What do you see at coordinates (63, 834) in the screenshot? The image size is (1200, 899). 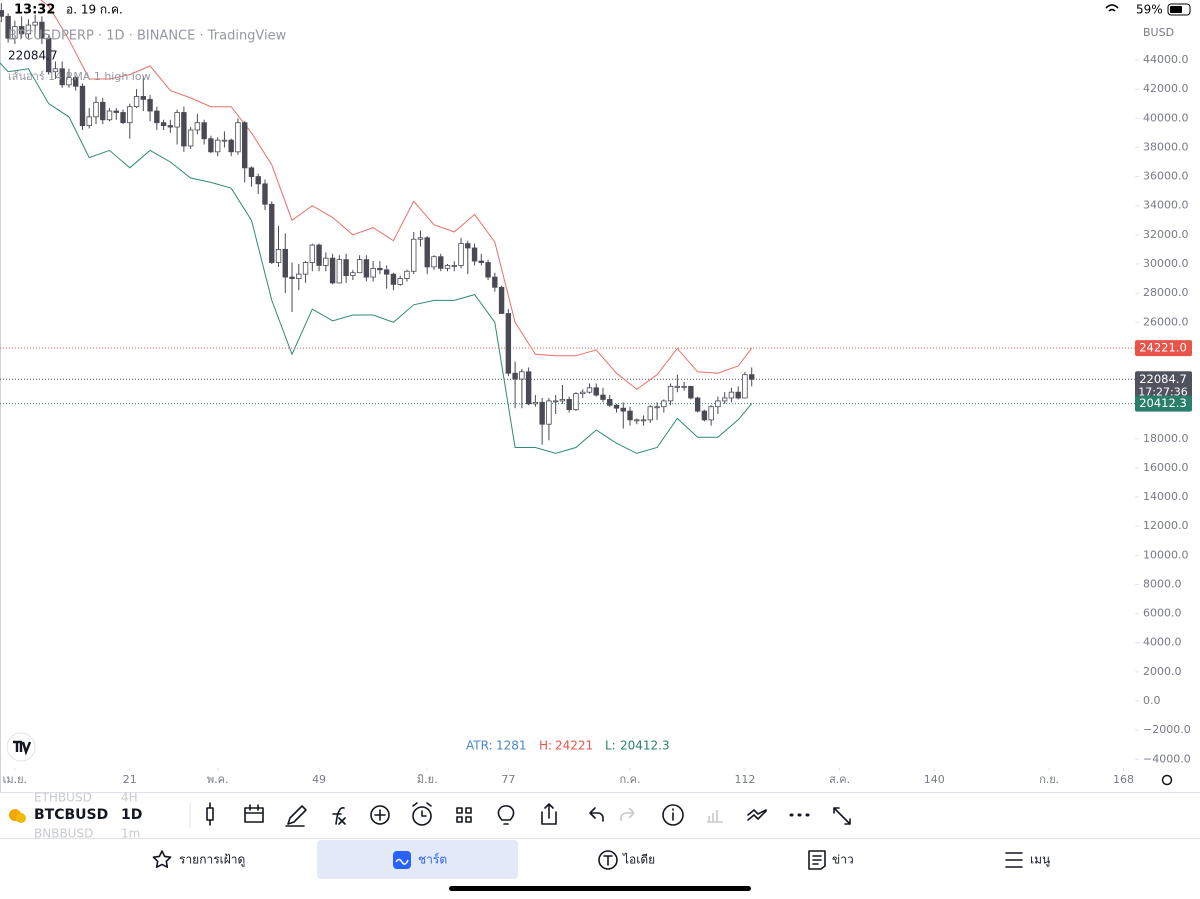 I see `next-symbol: BNBBUSD` at bounding box center [63, 834].